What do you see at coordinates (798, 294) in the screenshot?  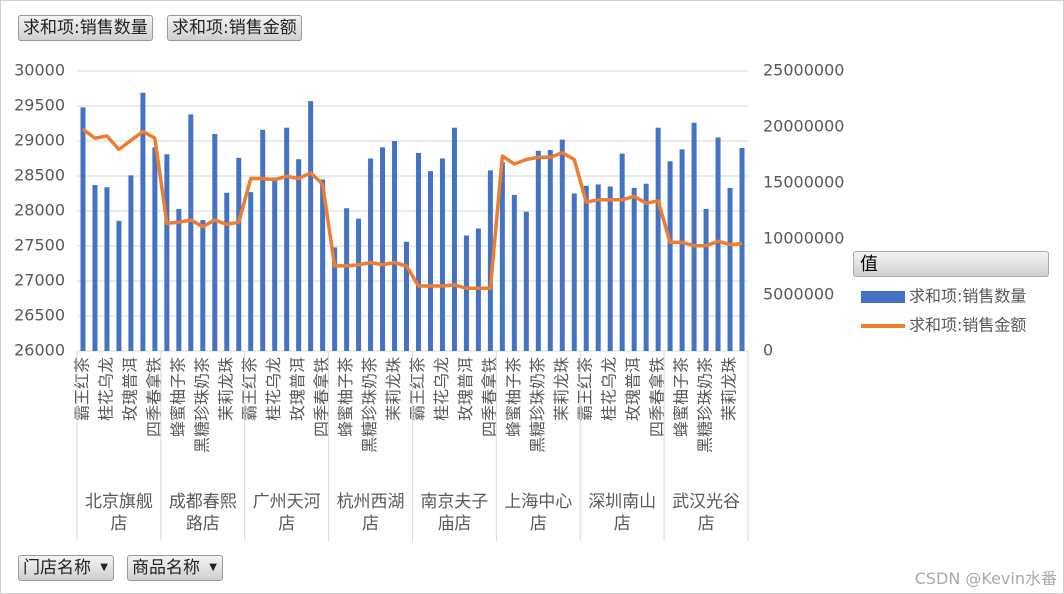 I see `y2-tick-label: 5000000` at bounding box center [798, 294].